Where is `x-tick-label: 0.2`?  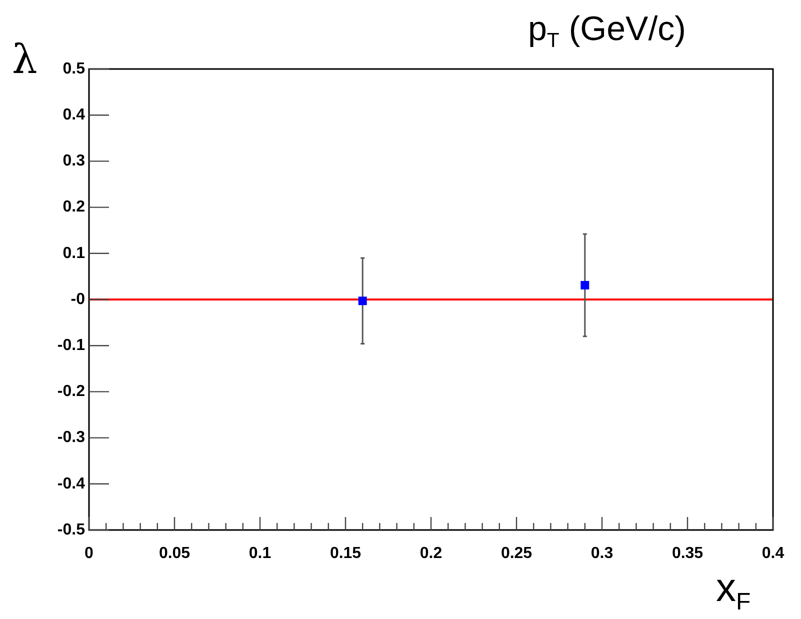 x-tick-label: 0.2 is located at coordinates (431, 553).